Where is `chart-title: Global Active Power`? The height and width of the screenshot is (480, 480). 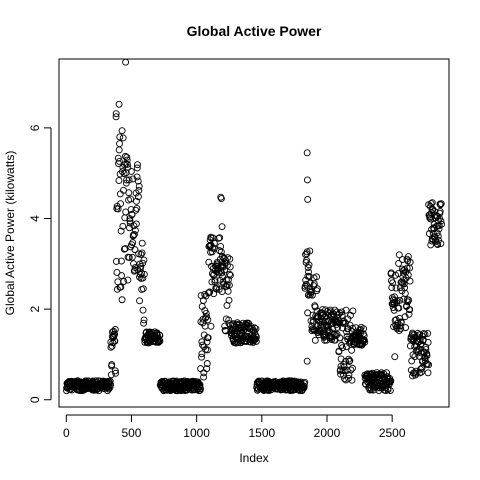 chart-title: Global Active Power is located at coordinates (254, 31).